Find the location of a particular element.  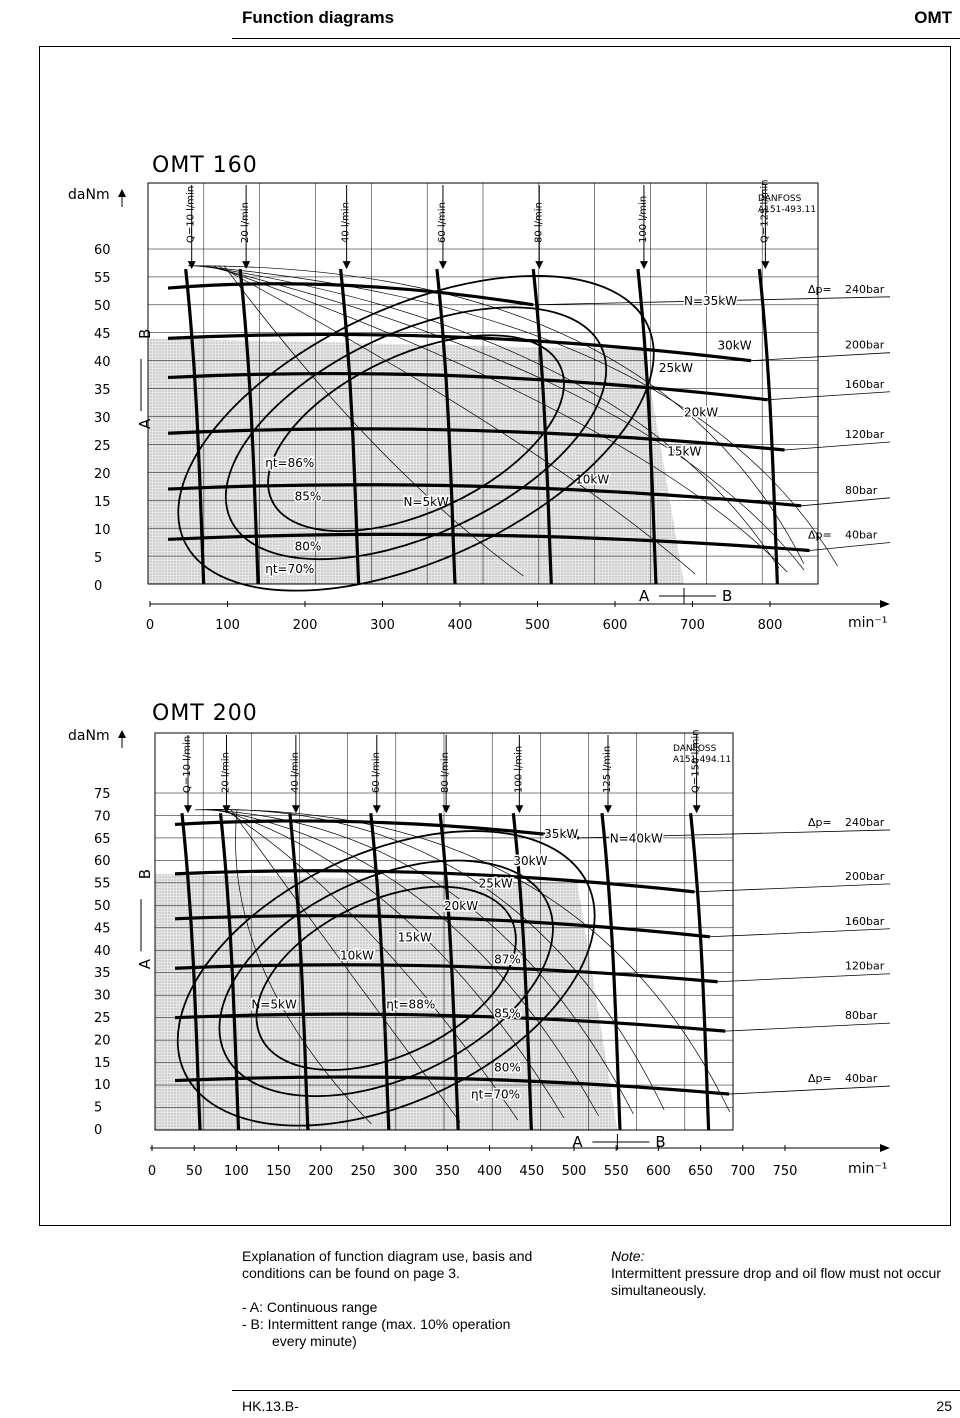

x-tick-label: 500 is located at coordinates (537, 625).